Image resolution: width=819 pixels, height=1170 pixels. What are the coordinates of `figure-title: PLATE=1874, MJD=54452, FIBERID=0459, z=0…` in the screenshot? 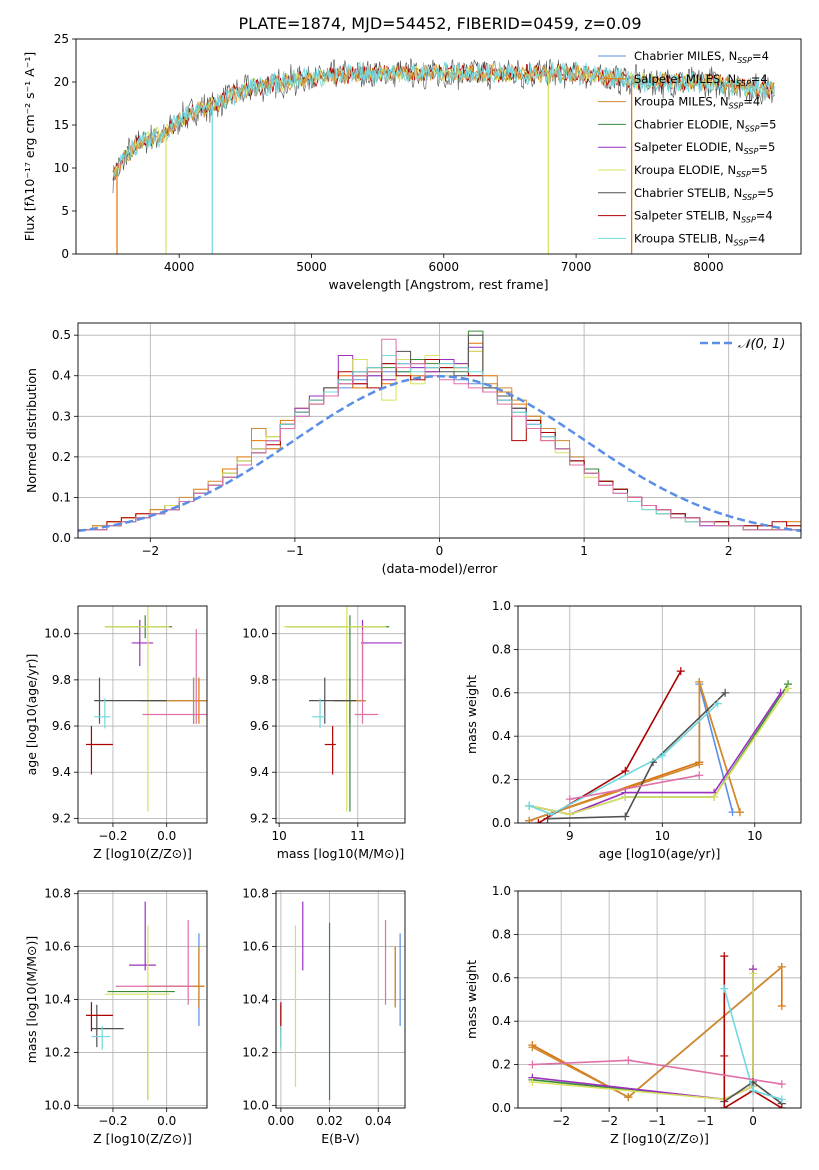 It's located at (439, 23).